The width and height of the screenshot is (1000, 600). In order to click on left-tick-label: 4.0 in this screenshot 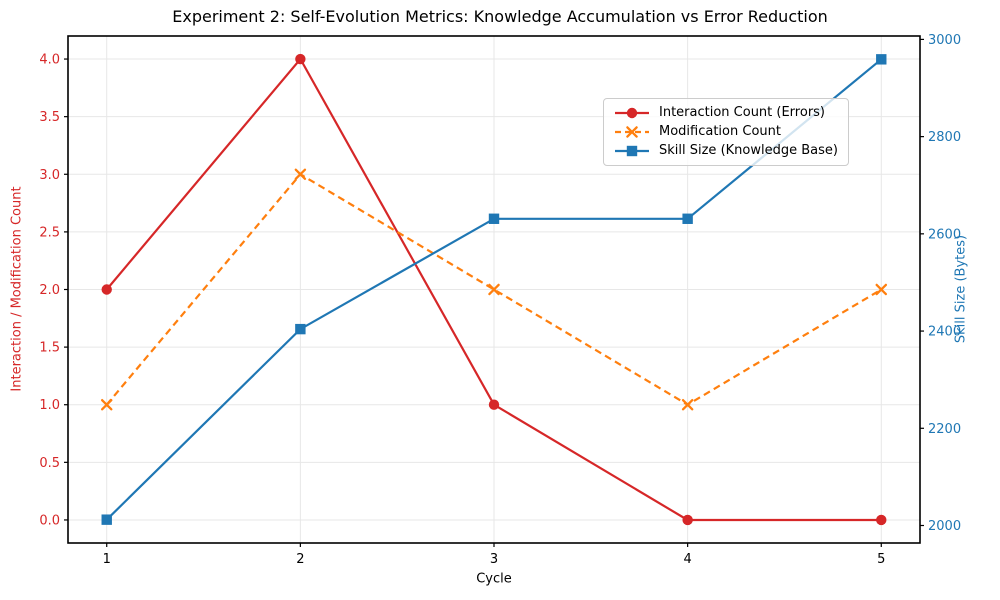, I will do `click(49, 60)`.